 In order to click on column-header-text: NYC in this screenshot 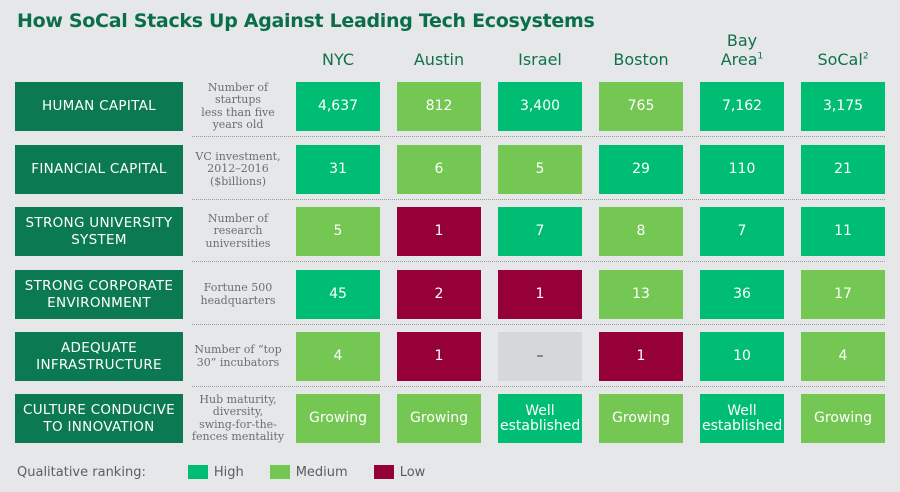, I will do `click(338, 59)`.